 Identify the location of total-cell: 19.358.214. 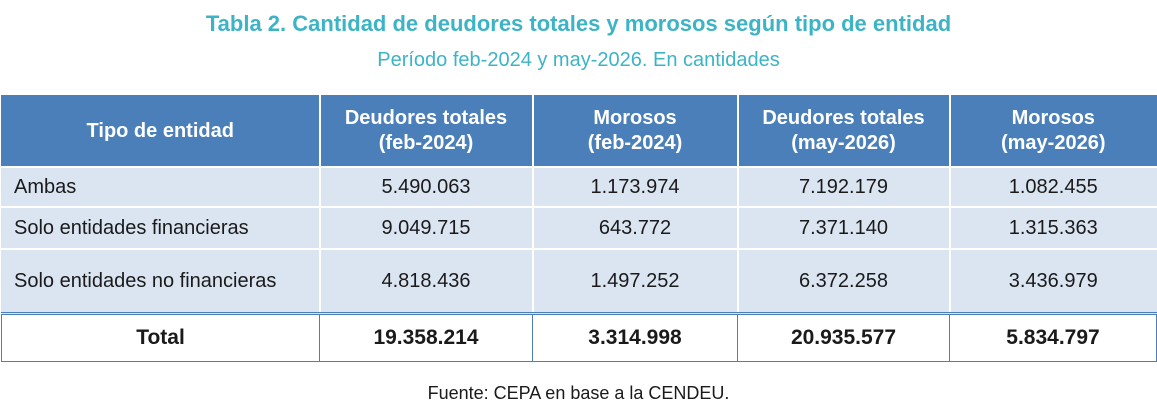
(426, 337).